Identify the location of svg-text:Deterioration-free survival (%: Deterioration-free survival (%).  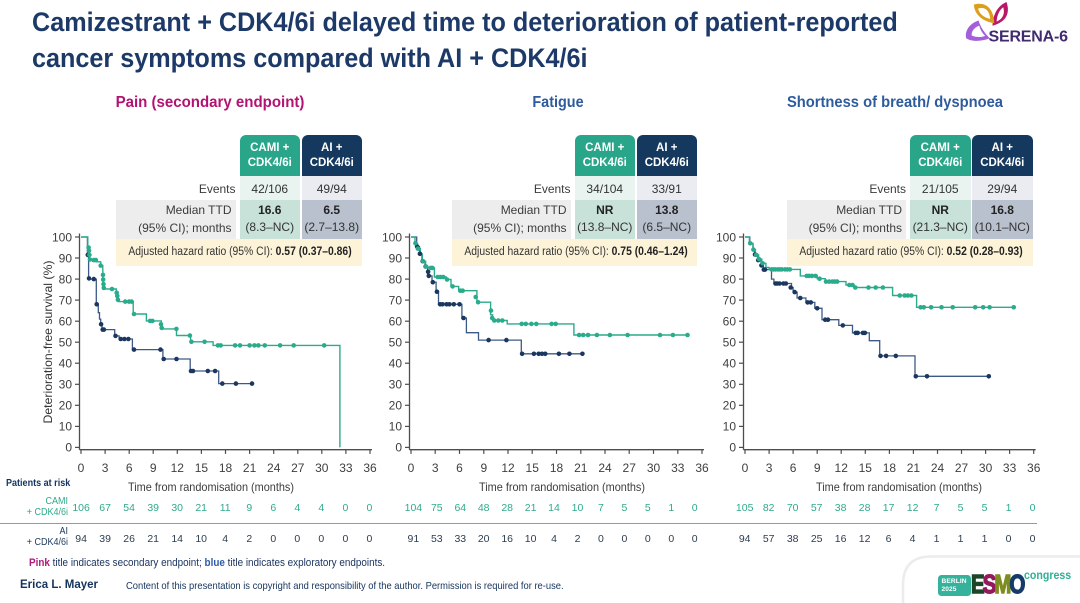
(48, 342).